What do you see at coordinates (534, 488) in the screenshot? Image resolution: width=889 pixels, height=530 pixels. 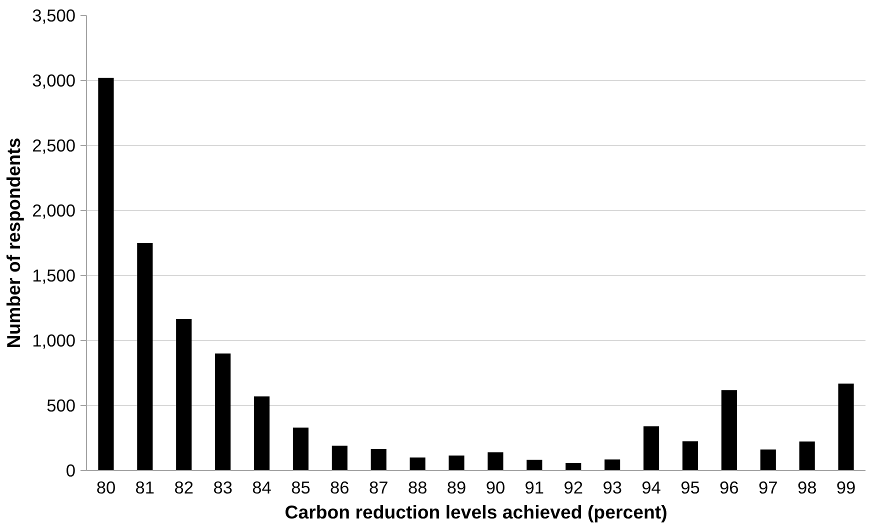 I see `x-tick-label: 91` at bounding box center [534, 488].